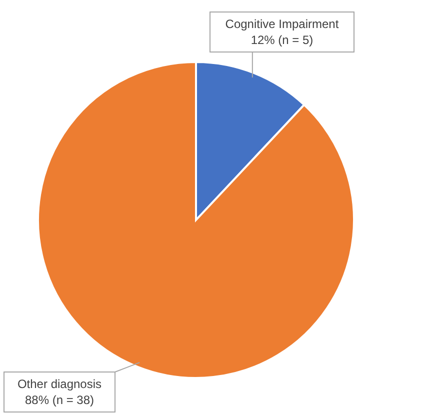  What do you see at coordinates (59, 384) in the screenshot?
I see `slice-label: Other diagnosis` at bounding box center [59, 384].